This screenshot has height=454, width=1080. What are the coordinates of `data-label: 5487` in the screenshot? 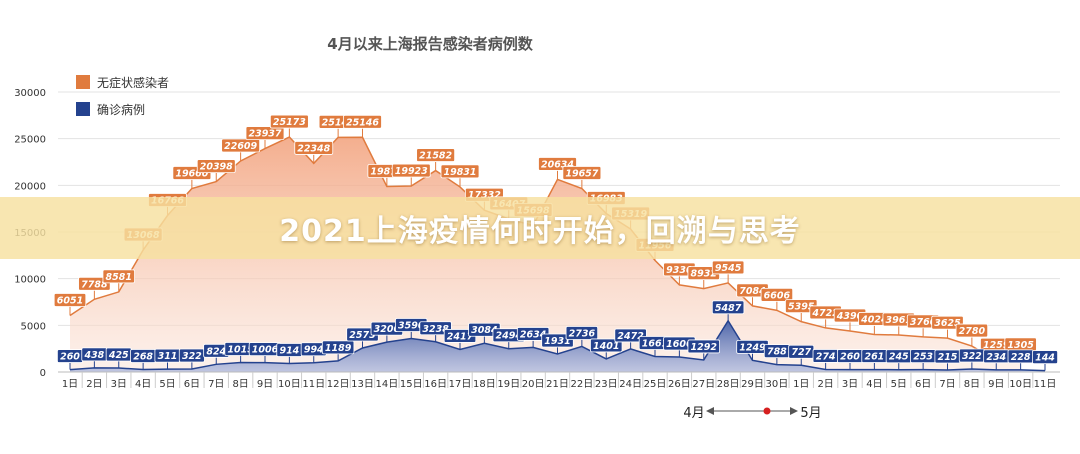 It's located at (728, 308).